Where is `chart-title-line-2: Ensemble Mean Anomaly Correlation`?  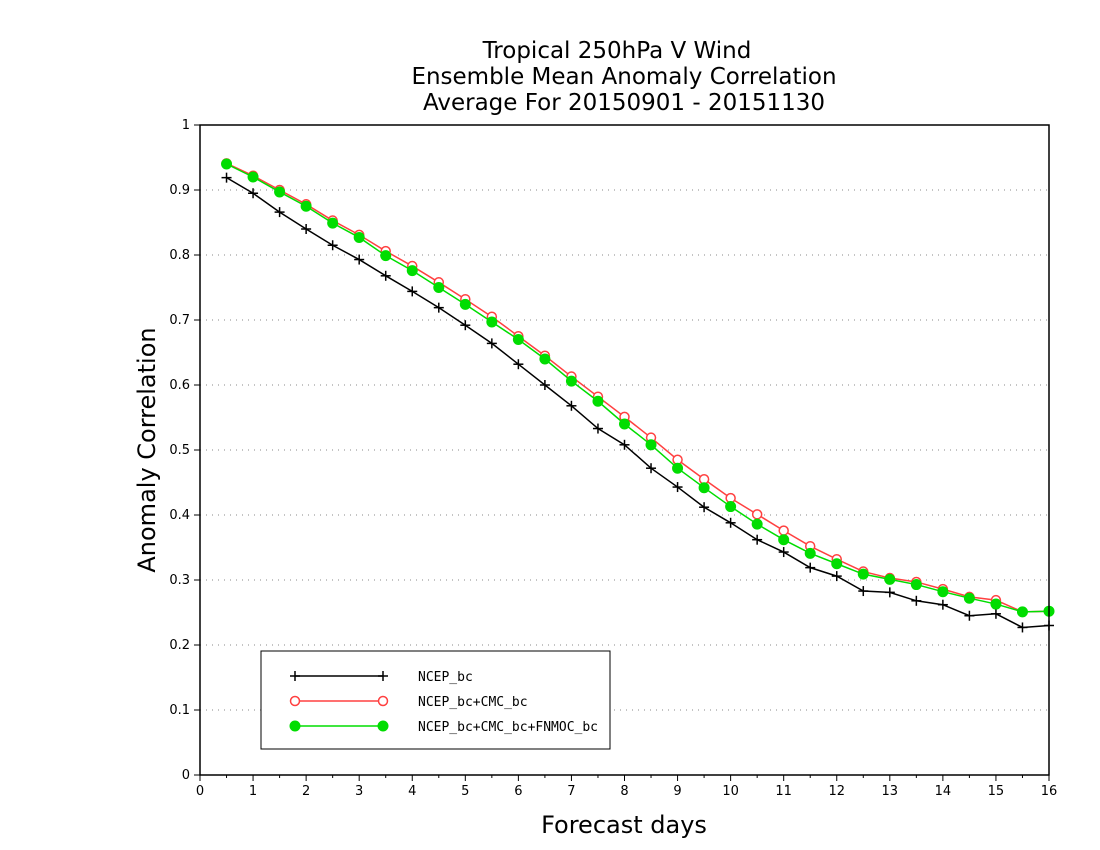 chart-title-line-2: Ensemble Mean Anomaly Correlation is located at coordinates (623, 77).